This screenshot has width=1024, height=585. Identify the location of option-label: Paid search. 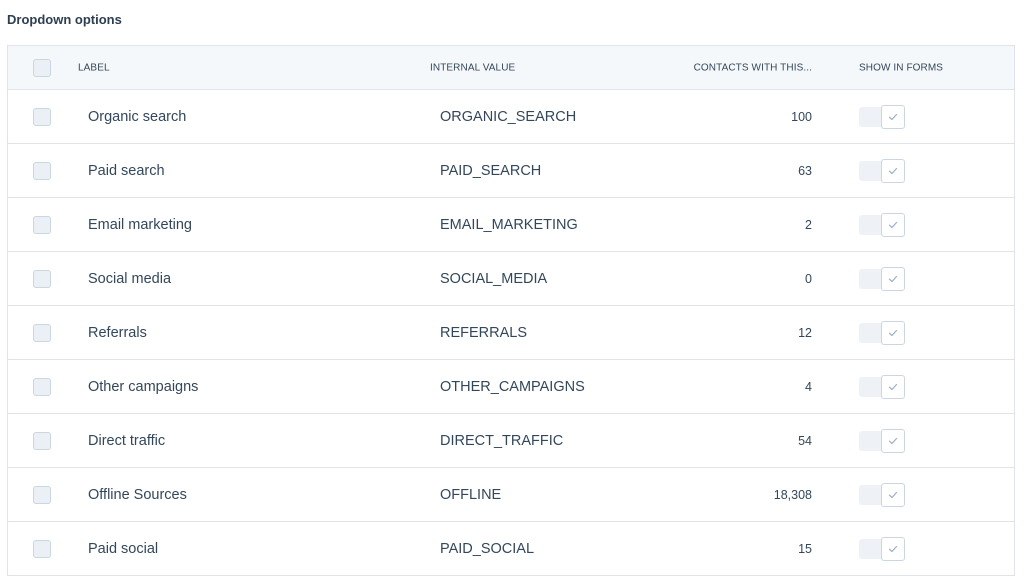
(126, 170).